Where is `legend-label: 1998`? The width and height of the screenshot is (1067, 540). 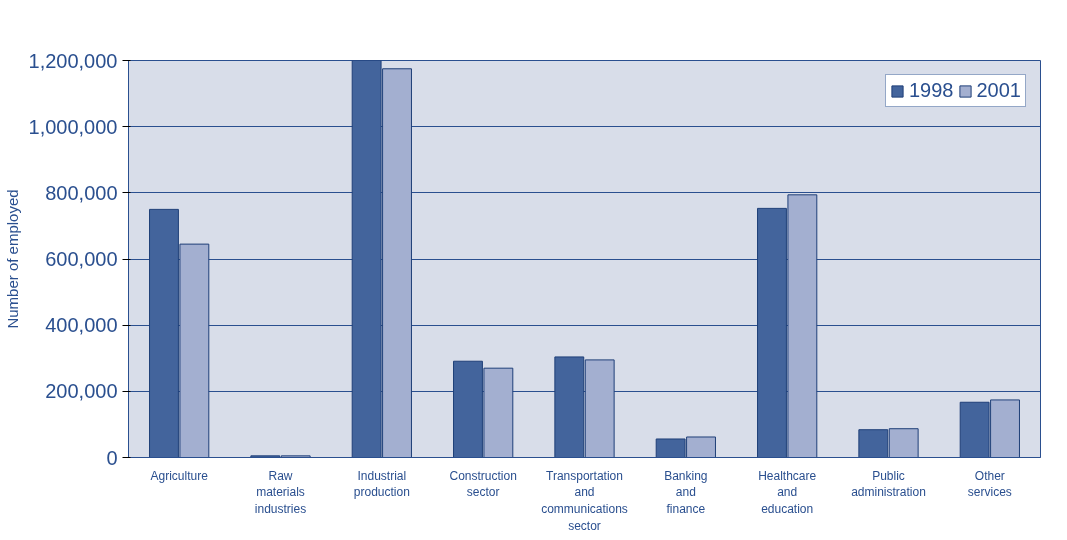
legend-label: 1998 is located at coordinates (931, 90).